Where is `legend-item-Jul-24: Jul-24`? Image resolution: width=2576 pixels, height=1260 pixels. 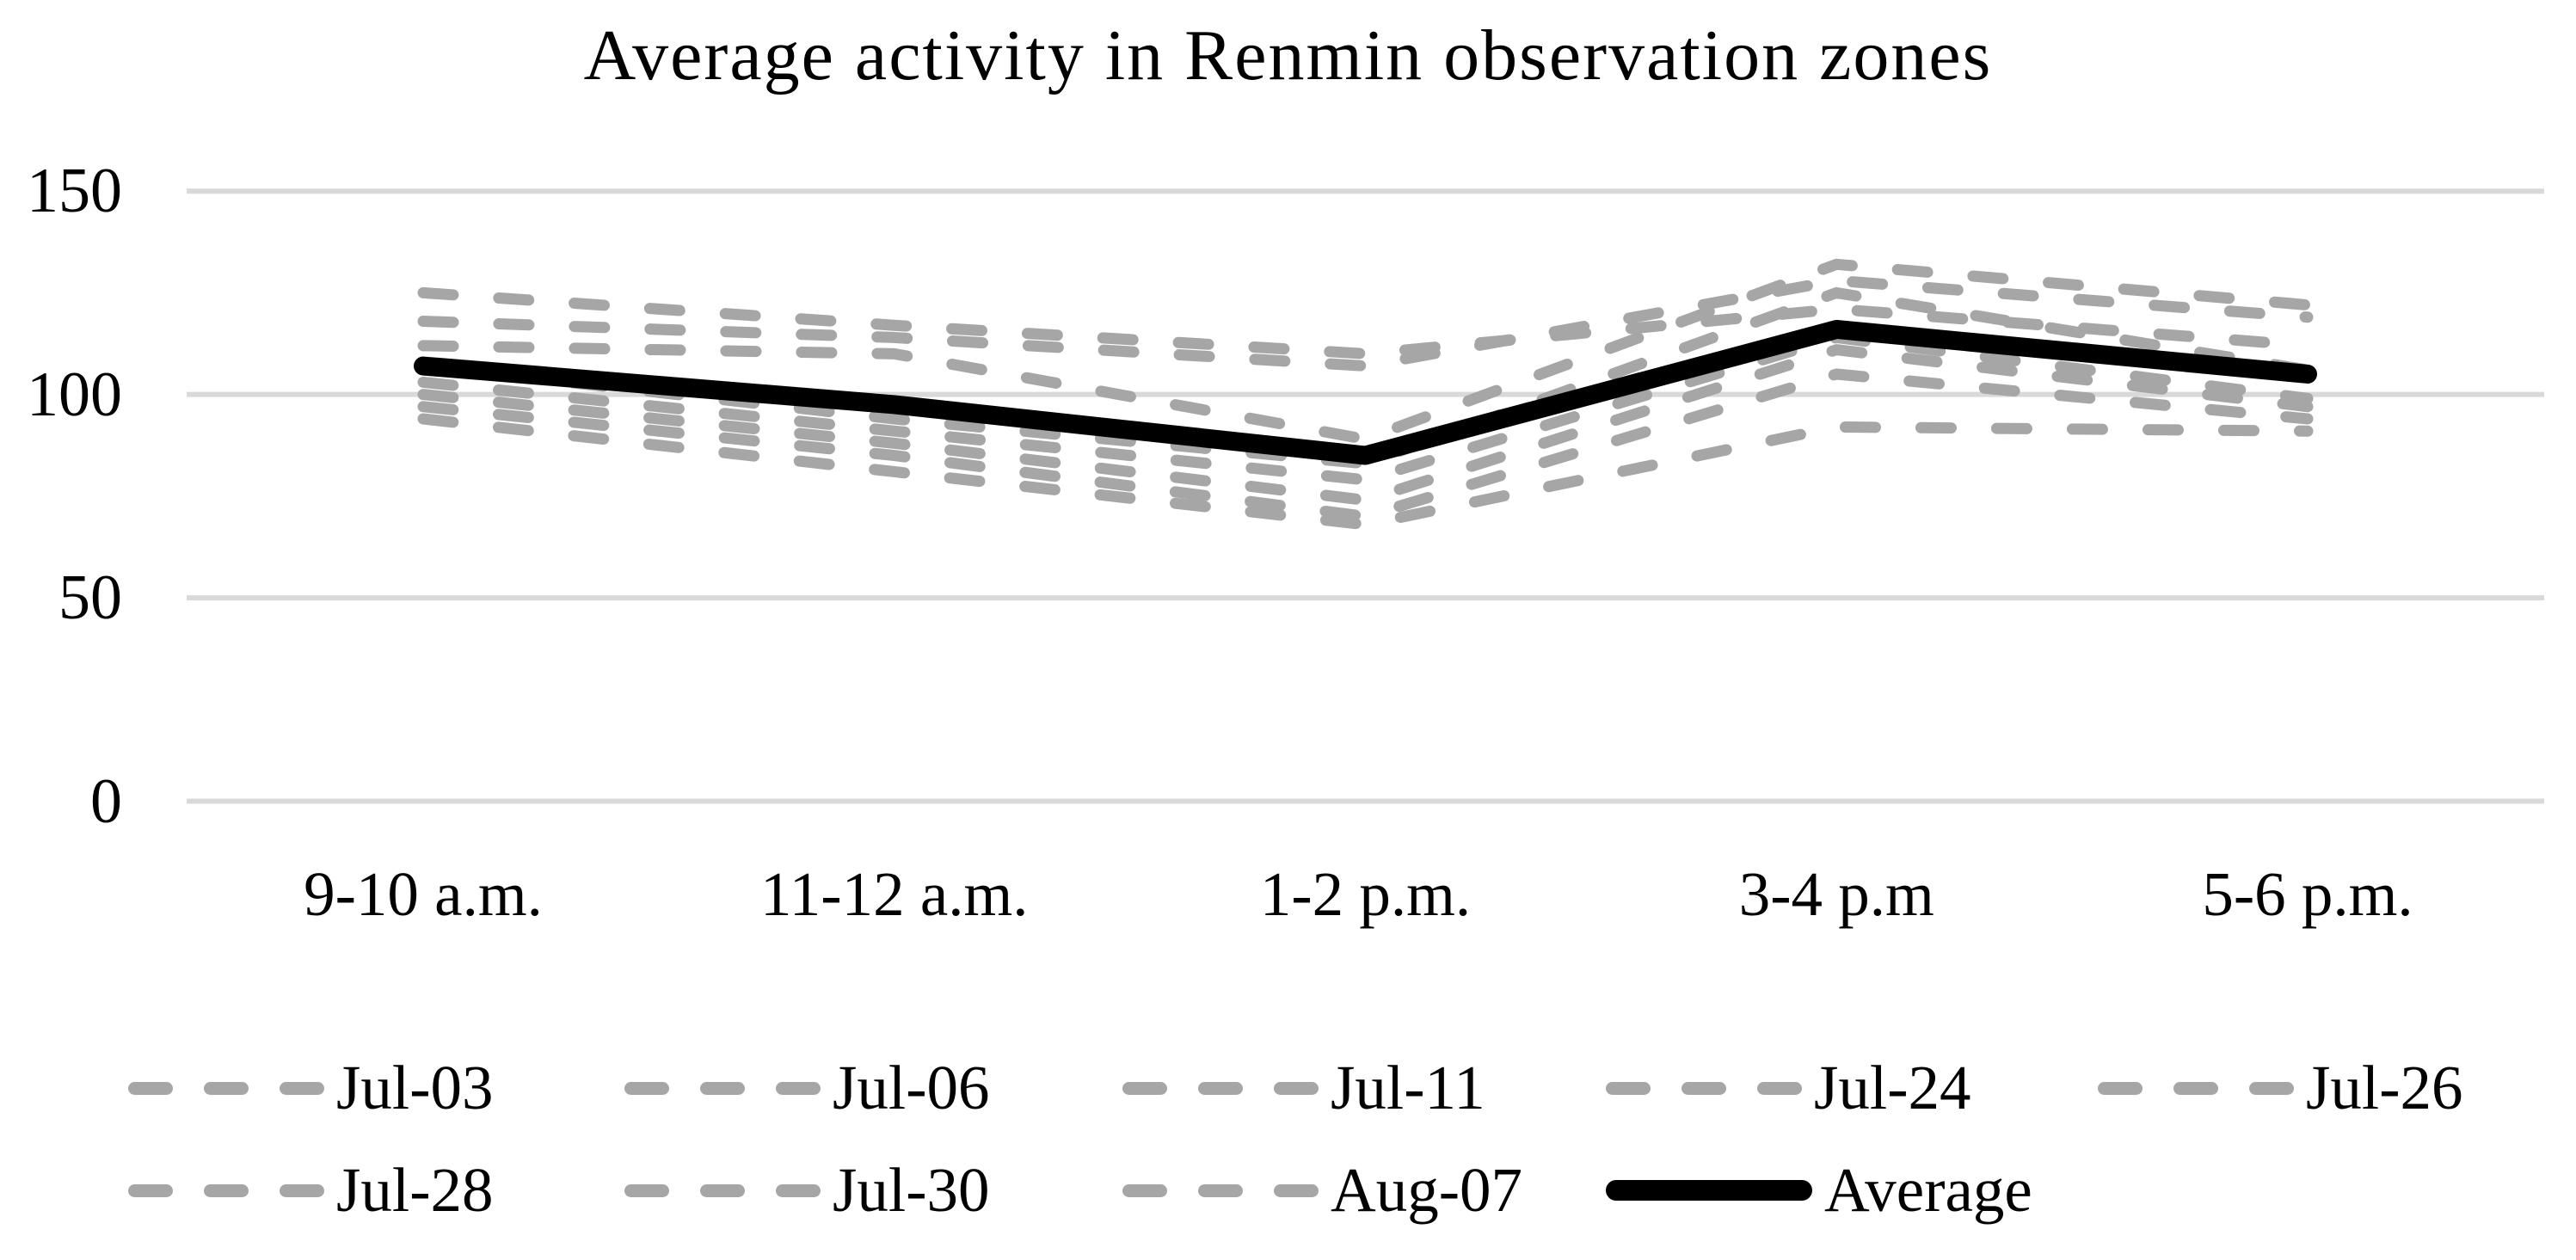 legend-item-Jul-24: Jul-24 is located at coordinates (1789, 1088).